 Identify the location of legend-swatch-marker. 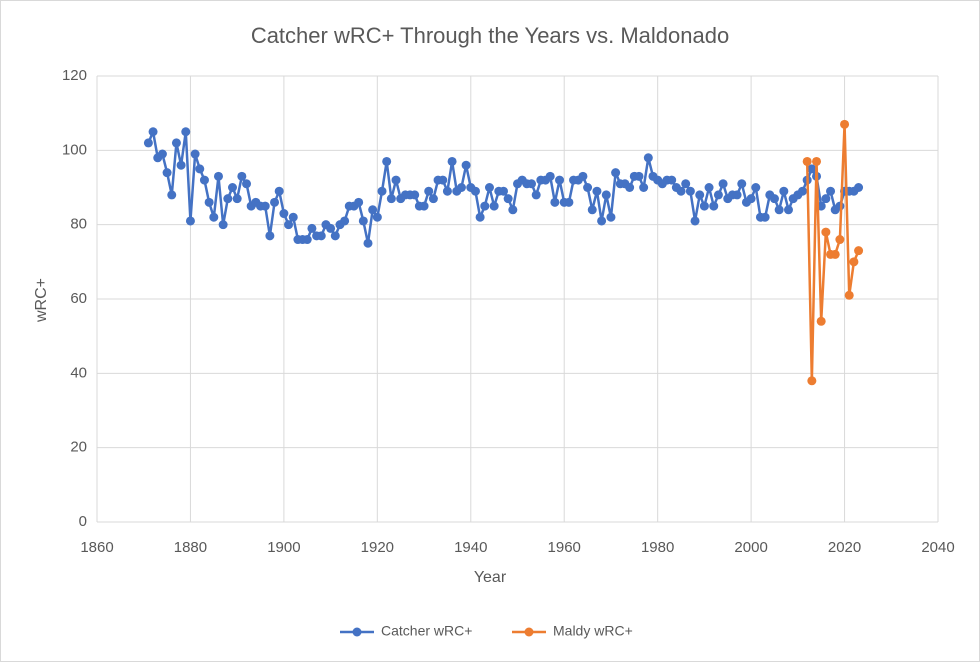
(529, 632).